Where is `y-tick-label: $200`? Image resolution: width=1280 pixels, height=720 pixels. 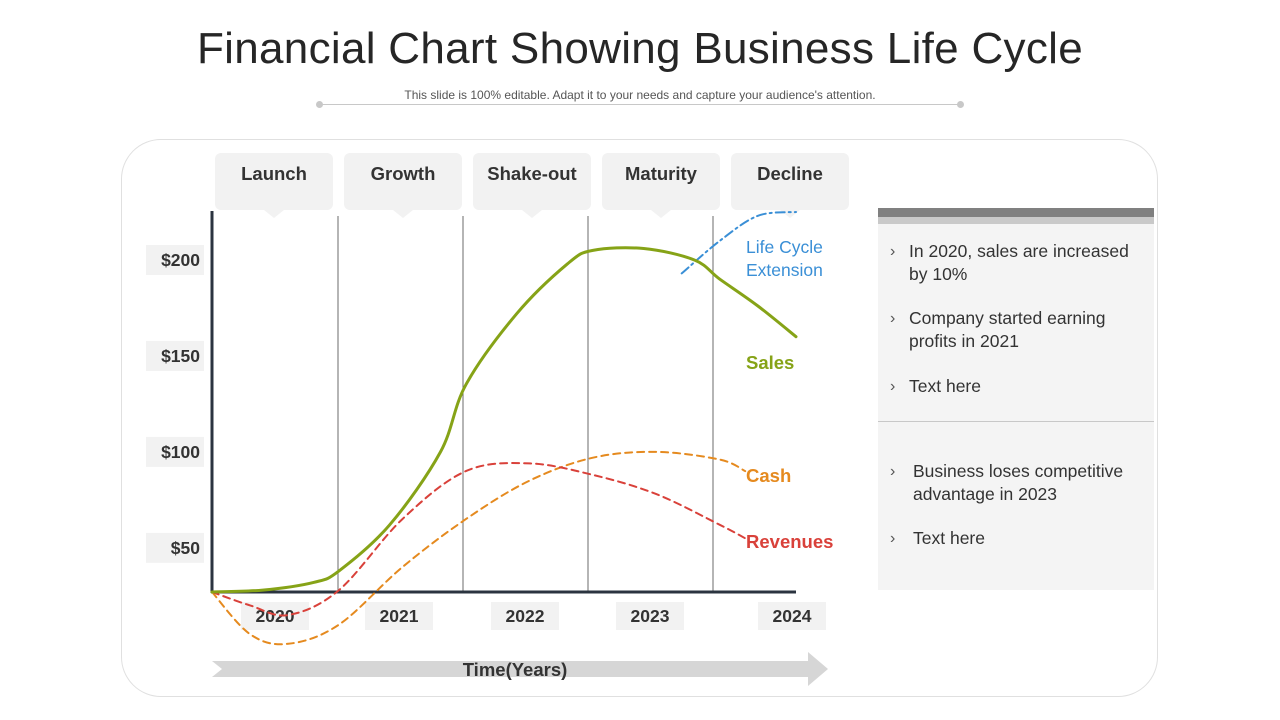 y-tick-label: $200 is located at coordinates (180, 260).